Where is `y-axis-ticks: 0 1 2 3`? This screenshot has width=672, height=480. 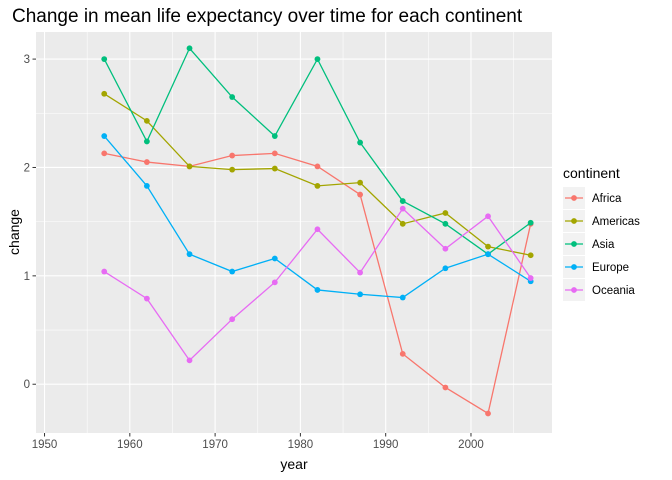
y-axis-ticks: 0 1 2 3 is located at coordinates (30, 222).